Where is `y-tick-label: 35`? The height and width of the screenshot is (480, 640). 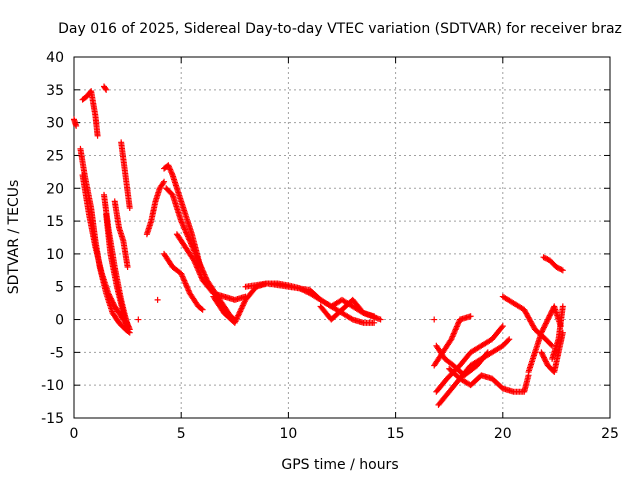
y-tick-label: 35 is located at coordinates (55, 91).